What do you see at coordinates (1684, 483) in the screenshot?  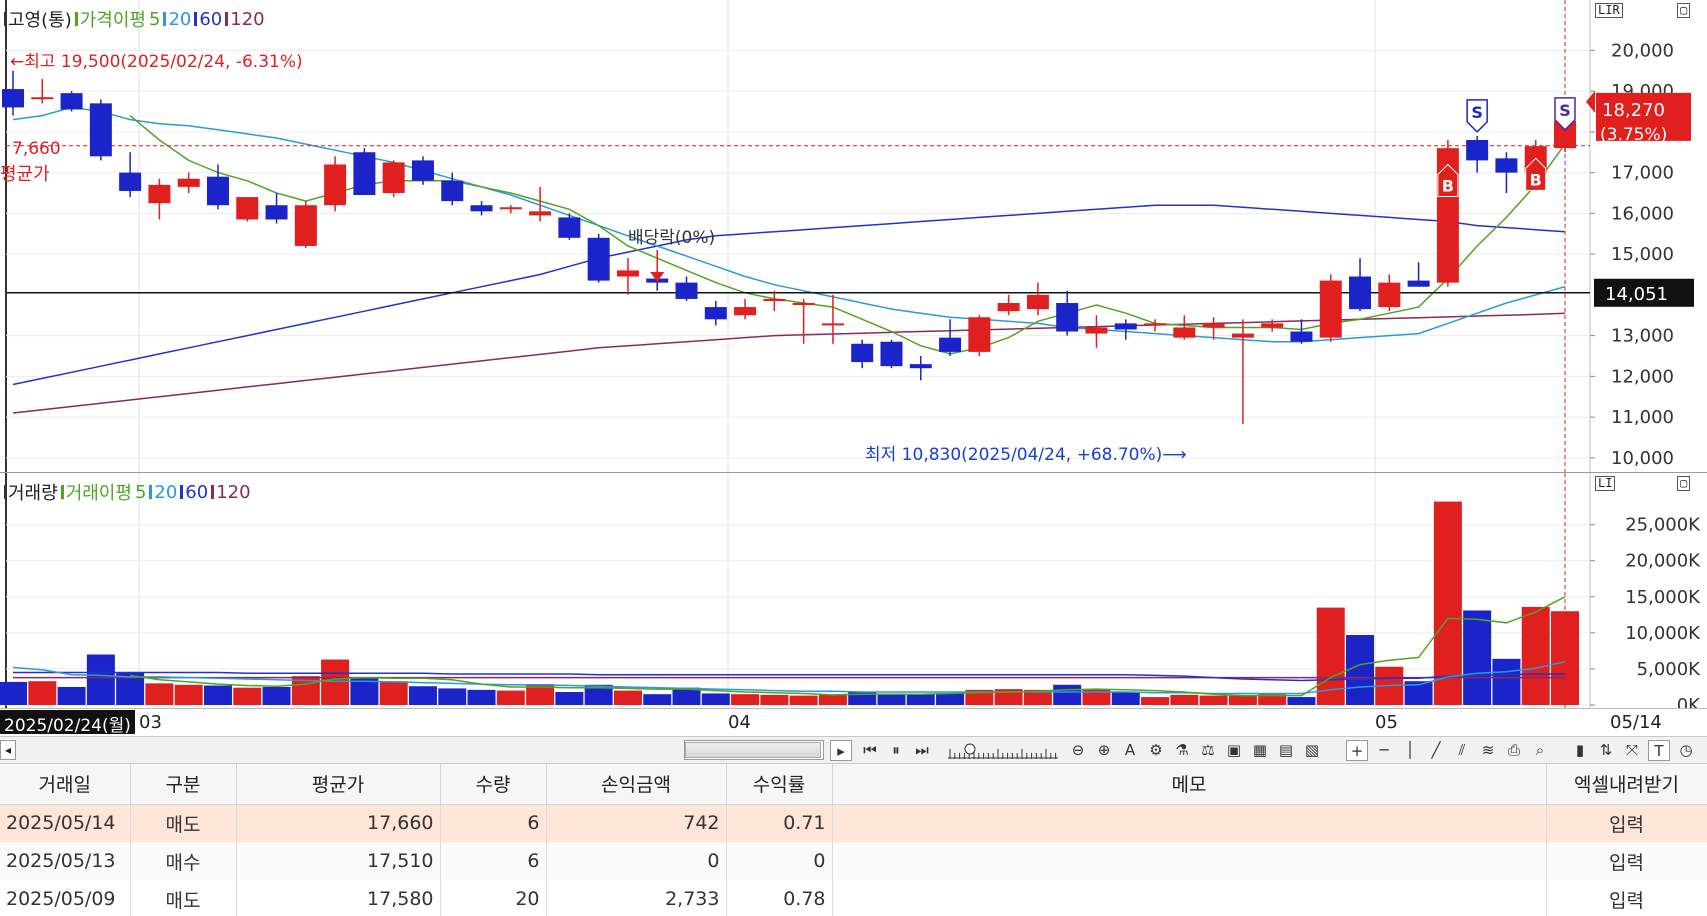 I see `close-pane-icon: ▢` at bounding box center [1684, 483].